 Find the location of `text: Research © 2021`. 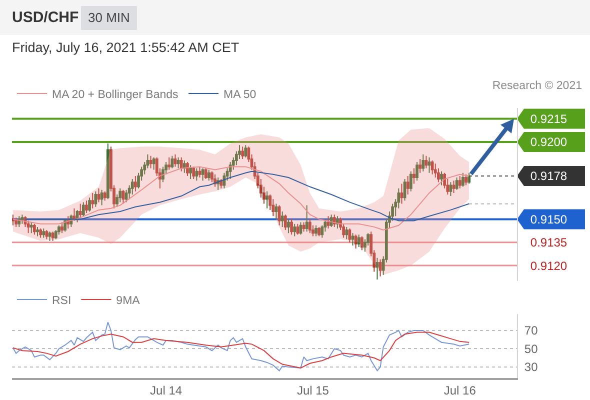

text: Research © 2021 is located at coordinates (537, 86).